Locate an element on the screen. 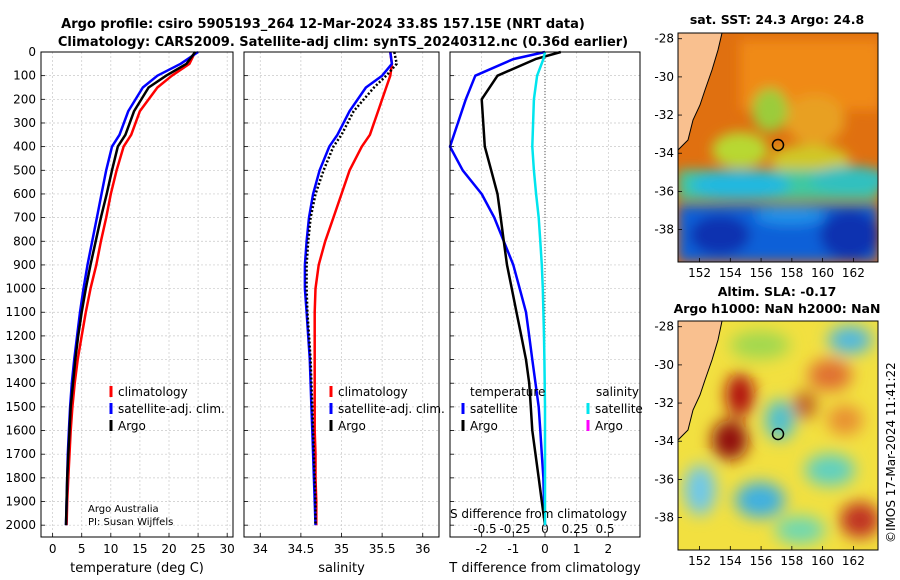 The width and height of the screenshot is (900, 580). x-tick-label: 30 is located at coordinates (227, 549).